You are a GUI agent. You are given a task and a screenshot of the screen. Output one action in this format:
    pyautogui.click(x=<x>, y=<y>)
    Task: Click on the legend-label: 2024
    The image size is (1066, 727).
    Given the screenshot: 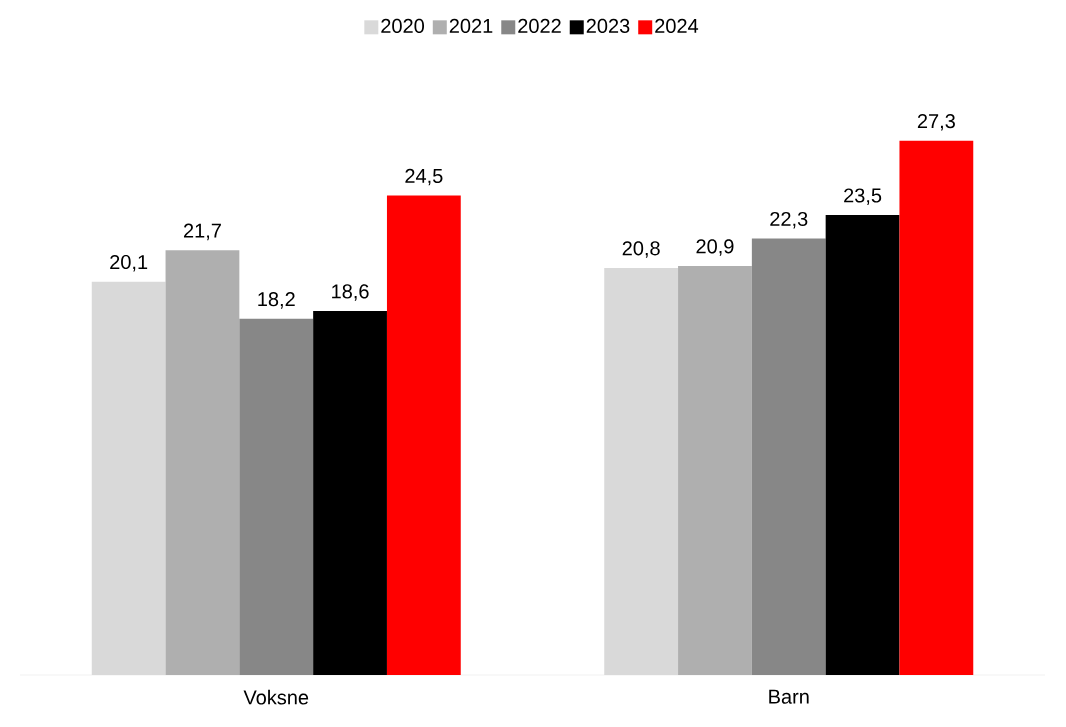 What is the action you would take?
    pyautogui.click(x=677, y=26)
    